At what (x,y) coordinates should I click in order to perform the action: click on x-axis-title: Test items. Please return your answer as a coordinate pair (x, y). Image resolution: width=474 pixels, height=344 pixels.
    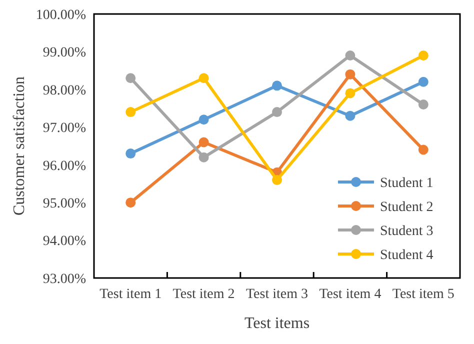
    Looking at the image, I should click on (277, 323).